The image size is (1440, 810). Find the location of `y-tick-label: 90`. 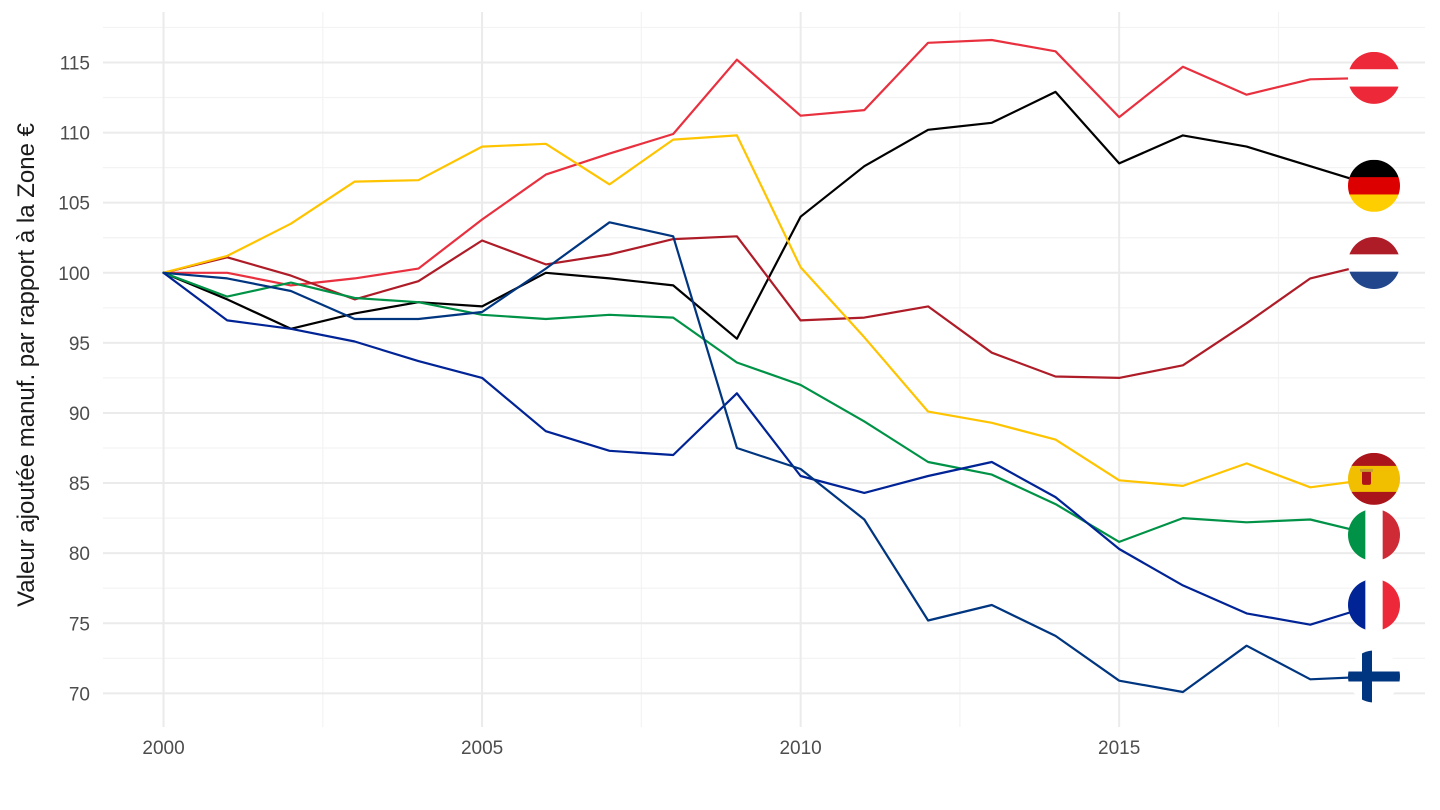

y-tick-label: 90 is located at coordinates (79, 414).